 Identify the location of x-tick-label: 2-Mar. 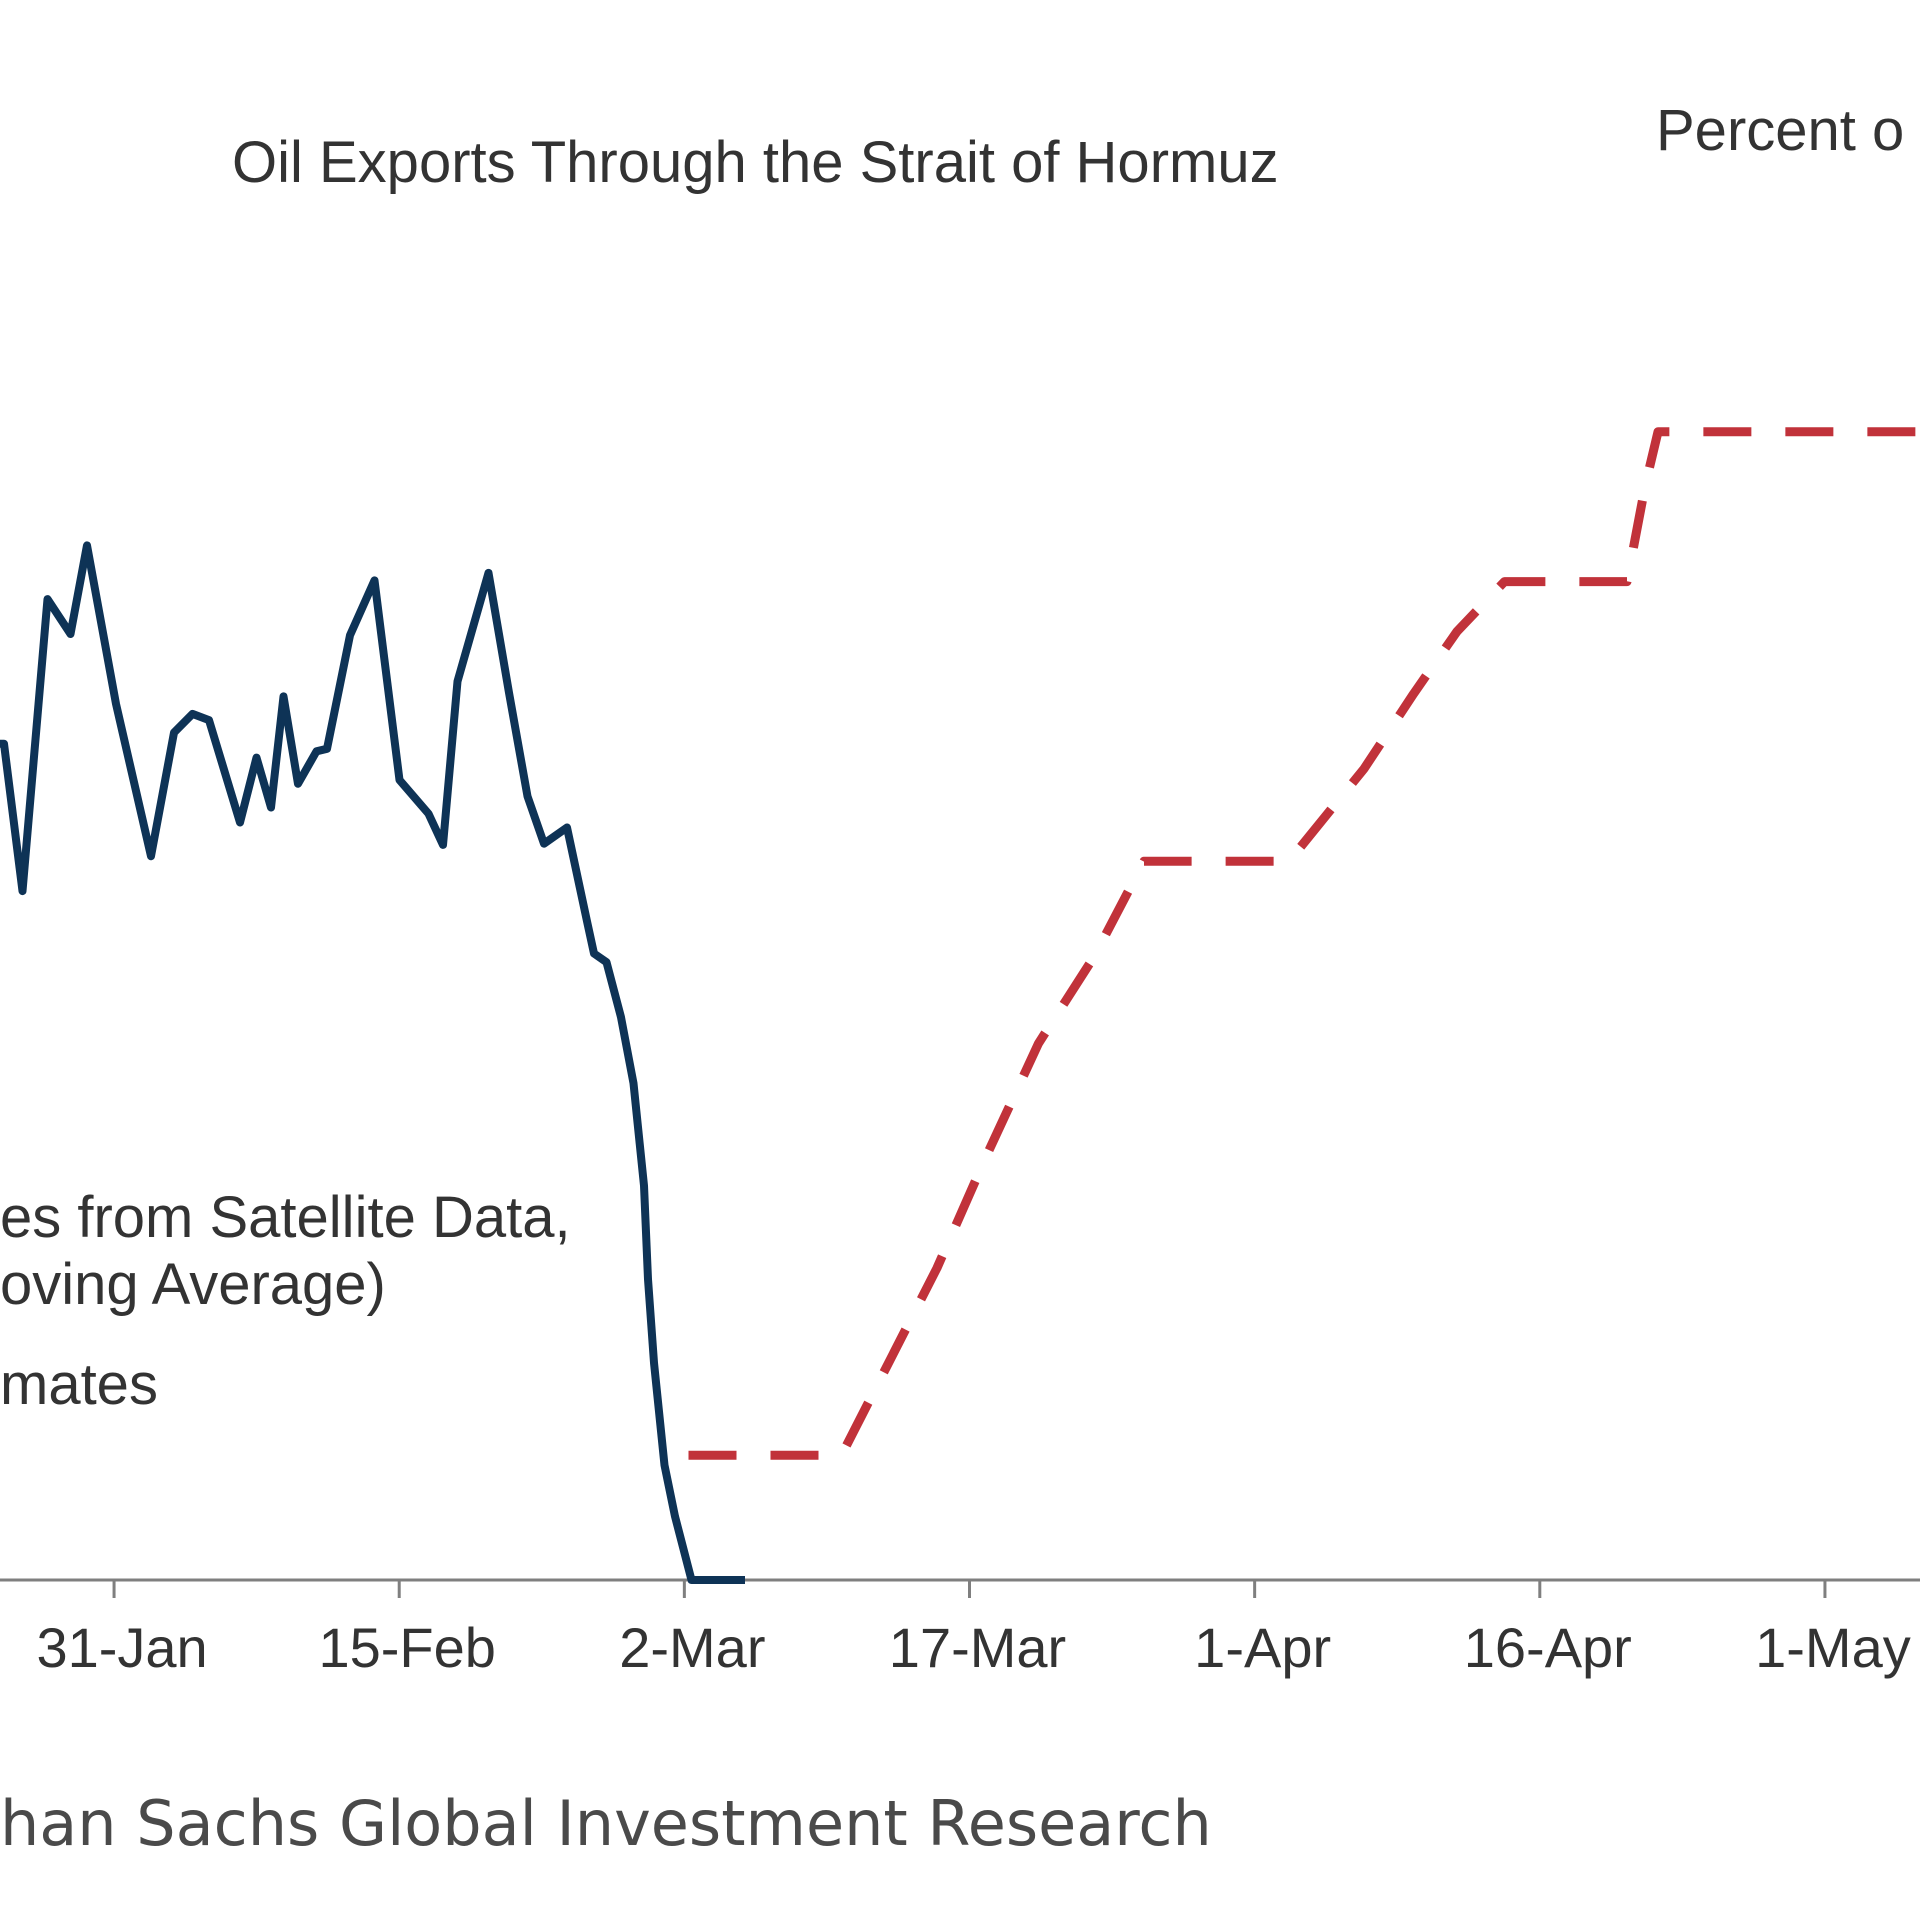
(692, 1647).